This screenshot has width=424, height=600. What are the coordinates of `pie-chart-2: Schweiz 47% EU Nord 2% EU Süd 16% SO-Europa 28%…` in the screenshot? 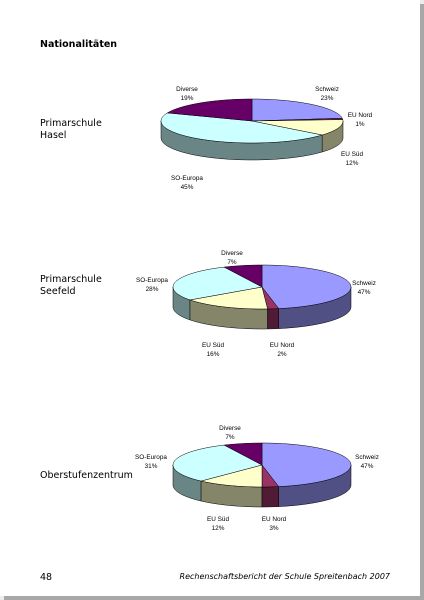 It's located at (256, 304).